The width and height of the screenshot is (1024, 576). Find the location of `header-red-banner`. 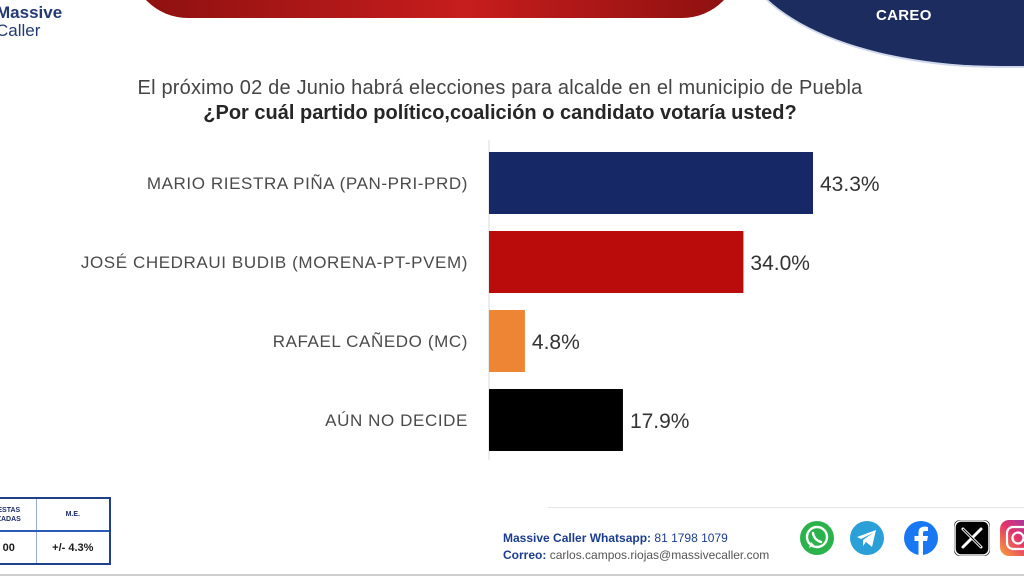

header-red-banner is located at coordinates (435, 9).